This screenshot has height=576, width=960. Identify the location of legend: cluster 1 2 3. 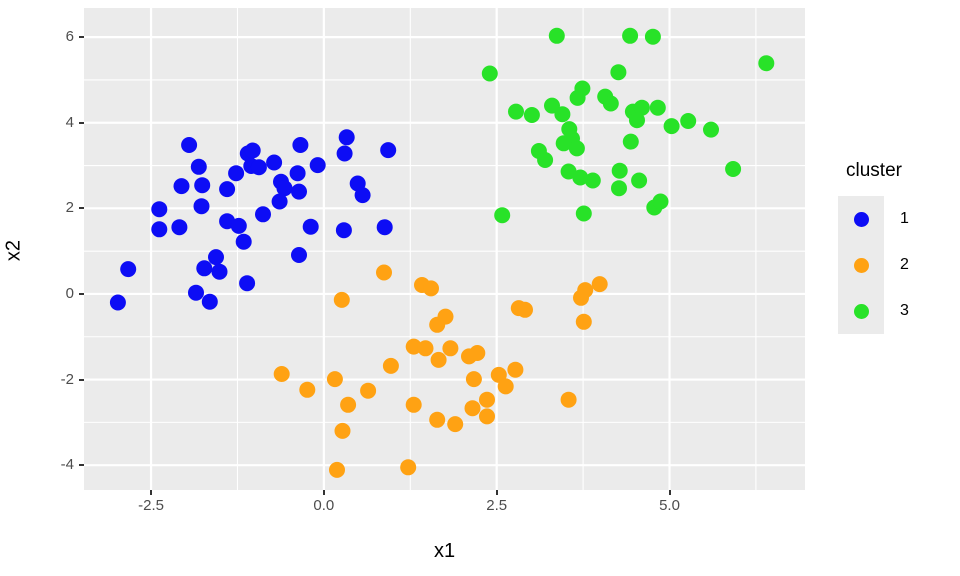
(898, 247).